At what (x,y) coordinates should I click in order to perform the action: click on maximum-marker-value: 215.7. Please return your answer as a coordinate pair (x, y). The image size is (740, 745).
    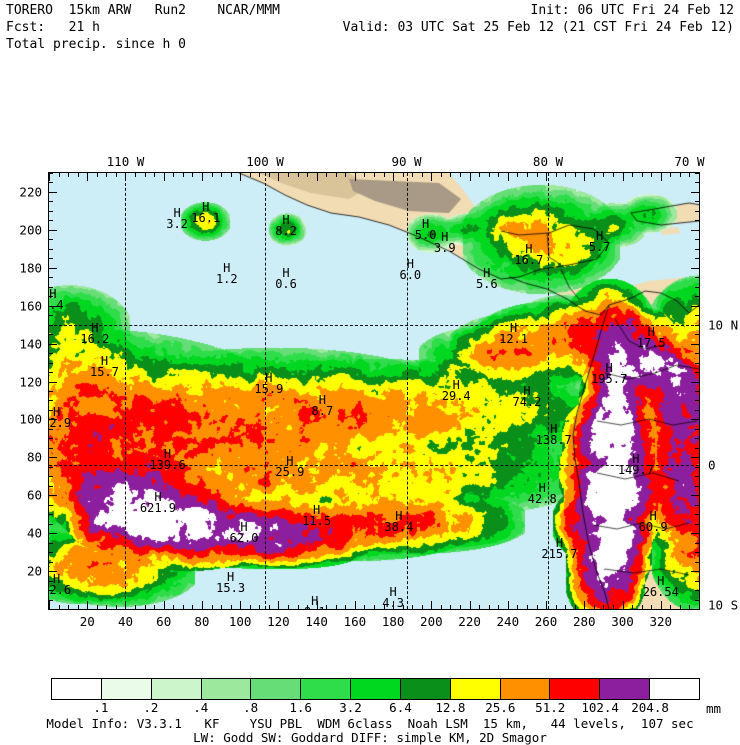
    Looking at the image, I should click on (559, 553).